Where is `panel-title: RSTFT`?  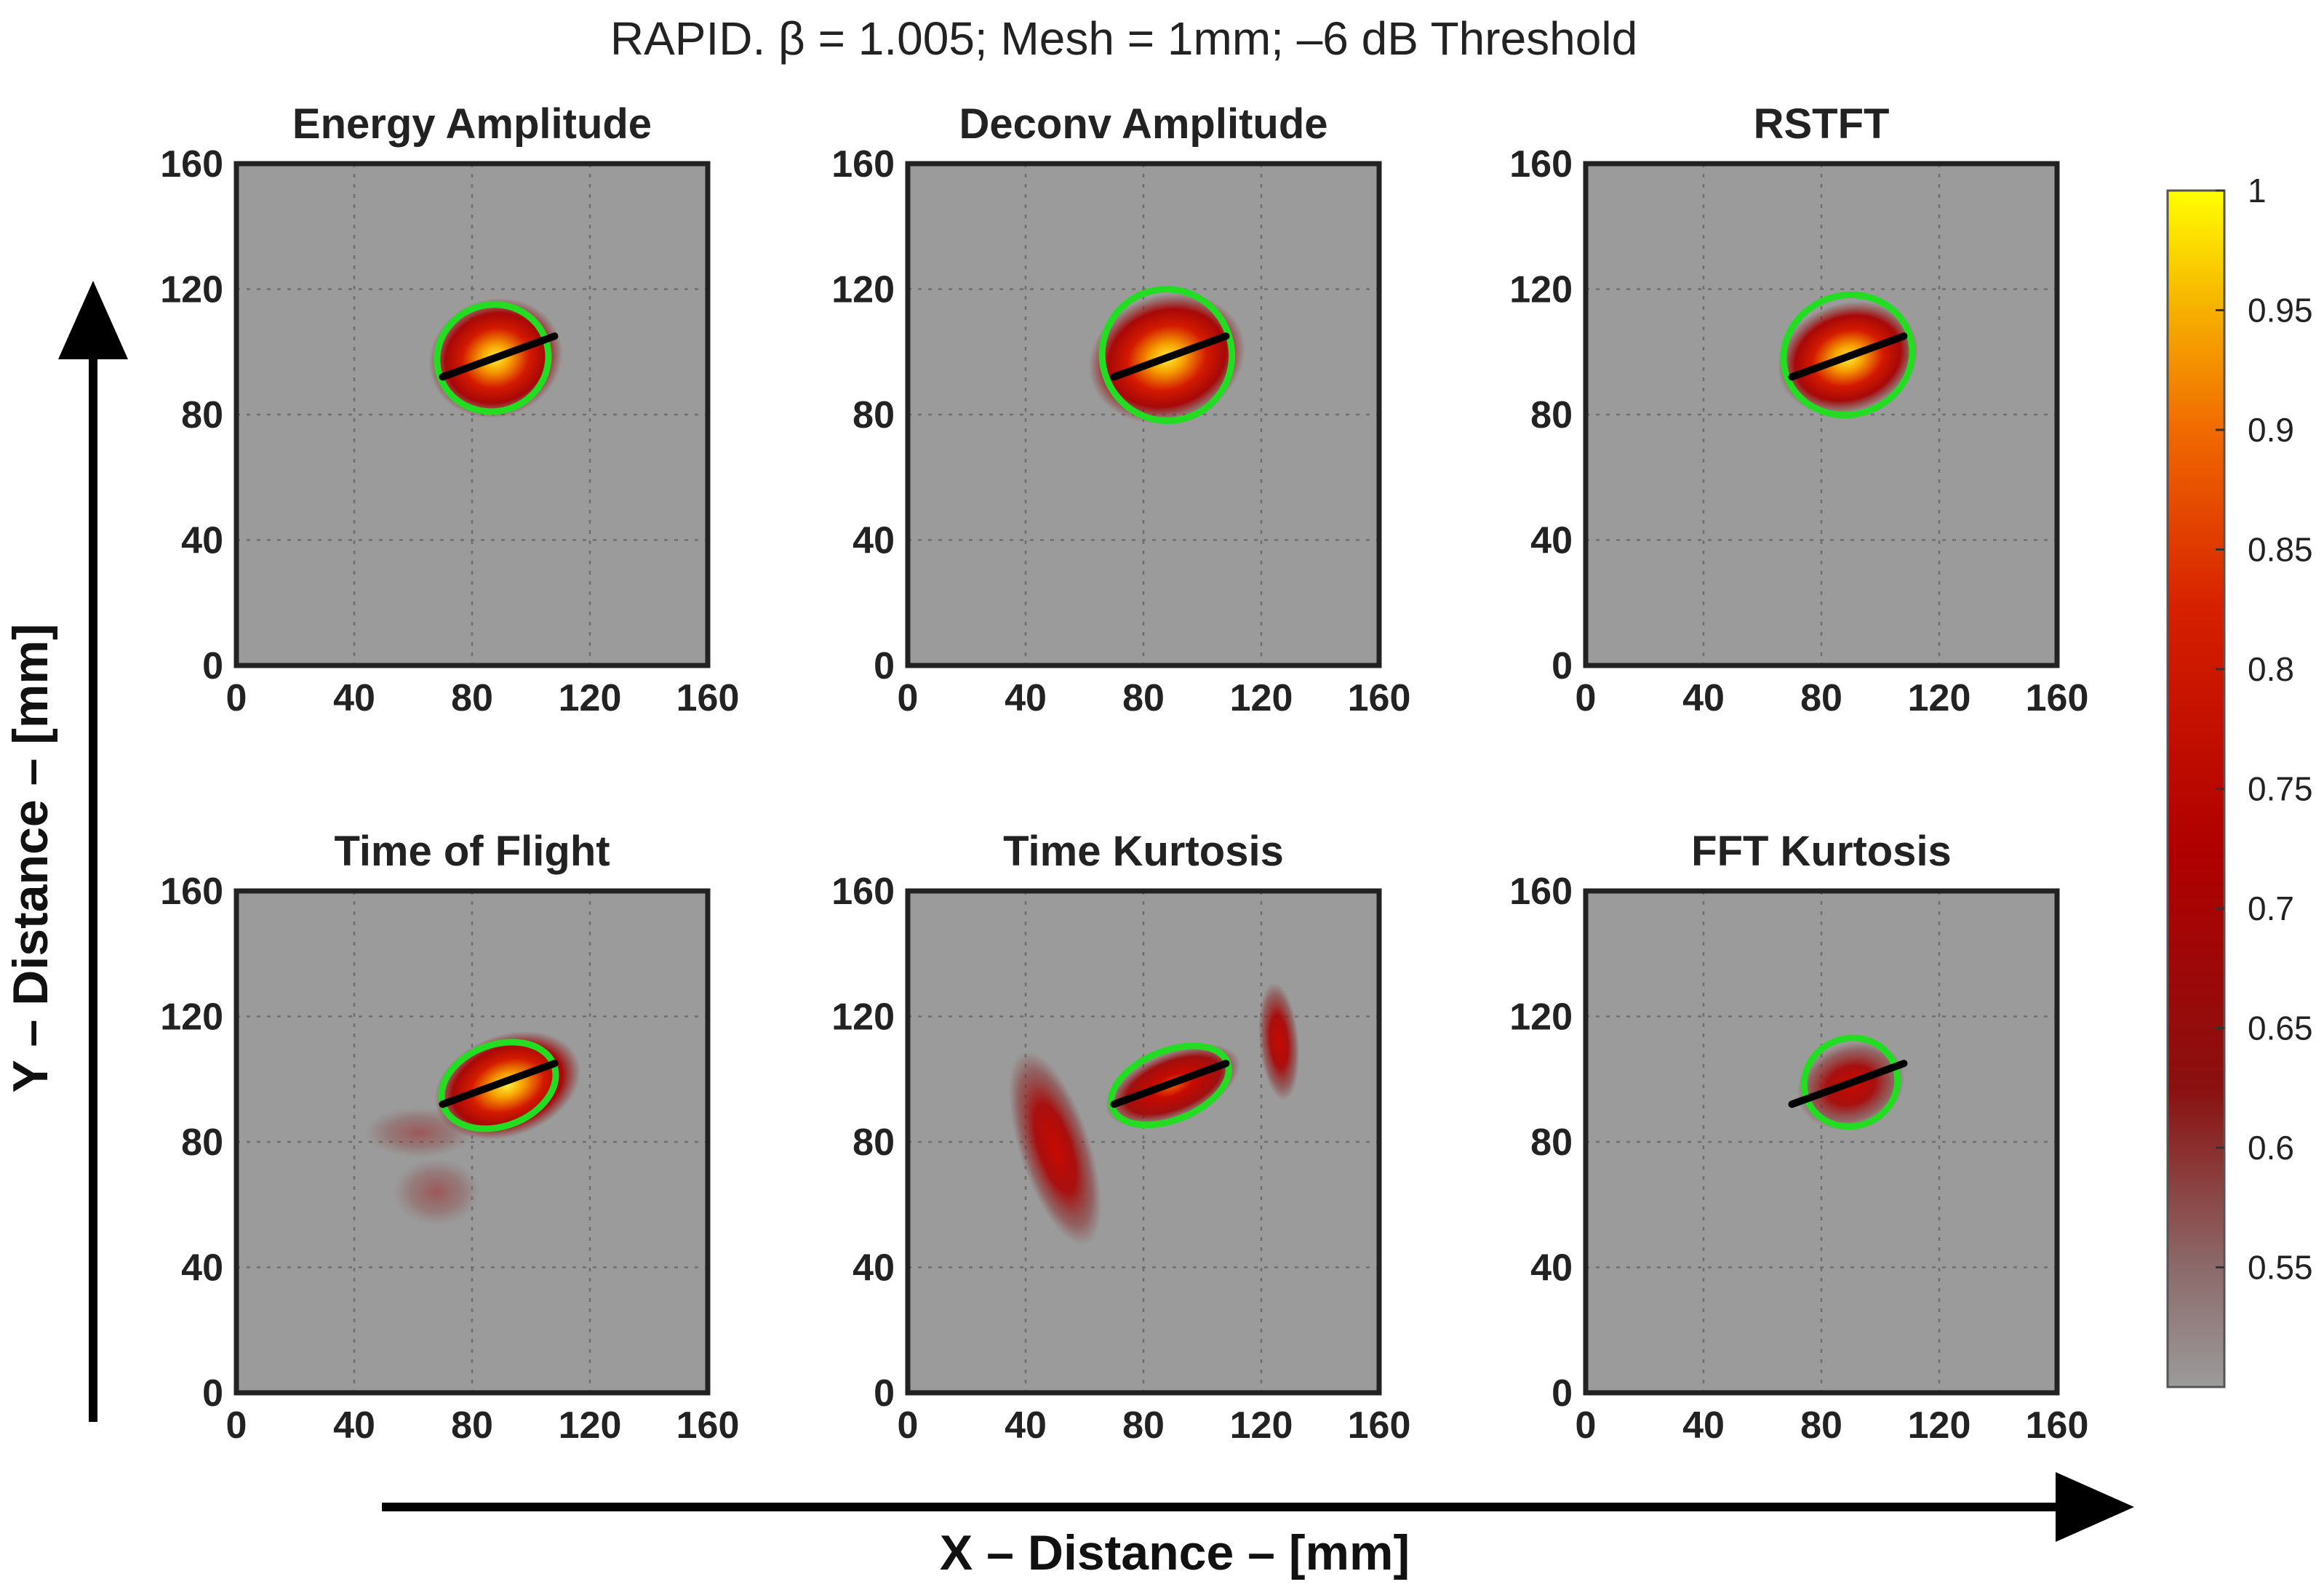 panel-title: RSTFT is located at coordinates (1822, 124).